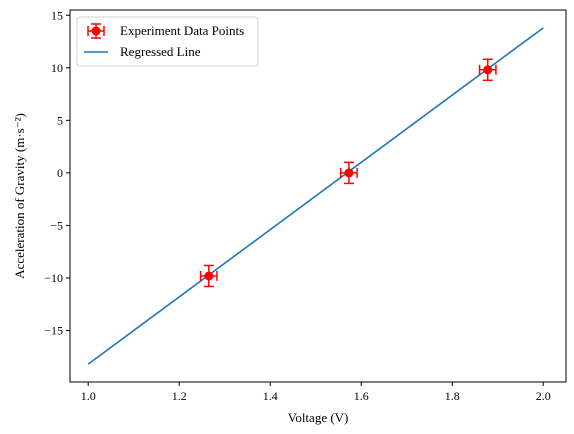  I want to click on y-tick-label: 15, so click(57, 15).